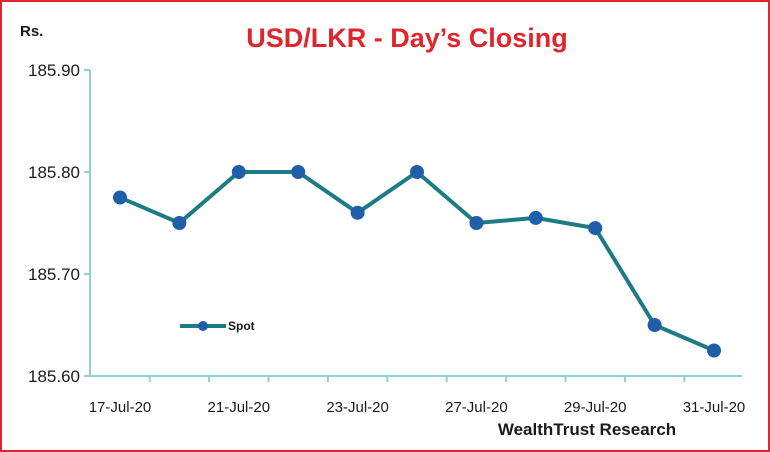  I want to click on y-tick-label: 185.90, so click(54, 70).